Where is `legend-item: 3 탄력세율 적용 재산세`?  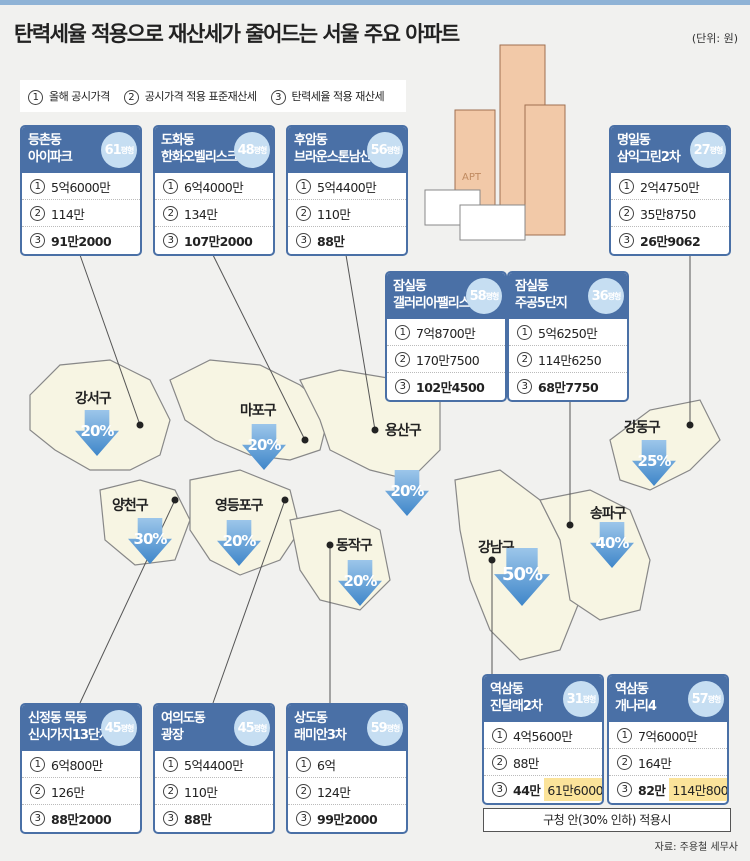 legend-item: 3 탄력세율 적용 재산세 is located at coordinates (327, 96).